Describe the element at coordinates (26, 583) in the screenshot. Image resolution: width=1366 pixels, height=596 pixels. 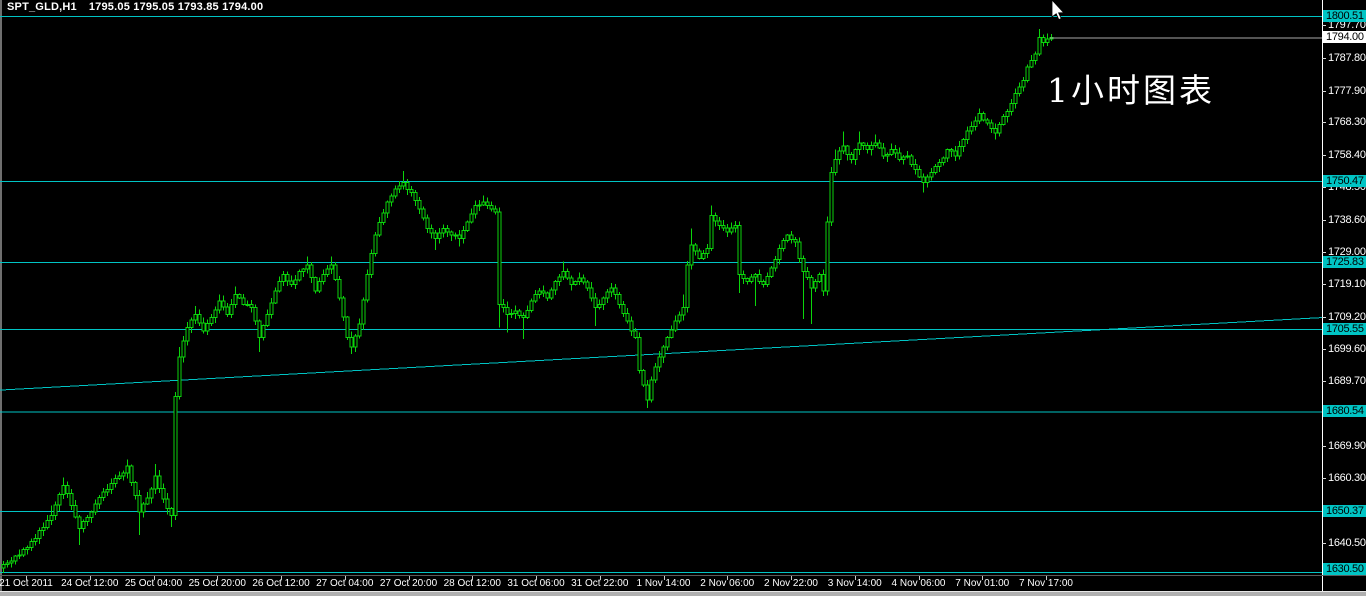
I see `time-tick-label: 21 Oct 2011` at that location.